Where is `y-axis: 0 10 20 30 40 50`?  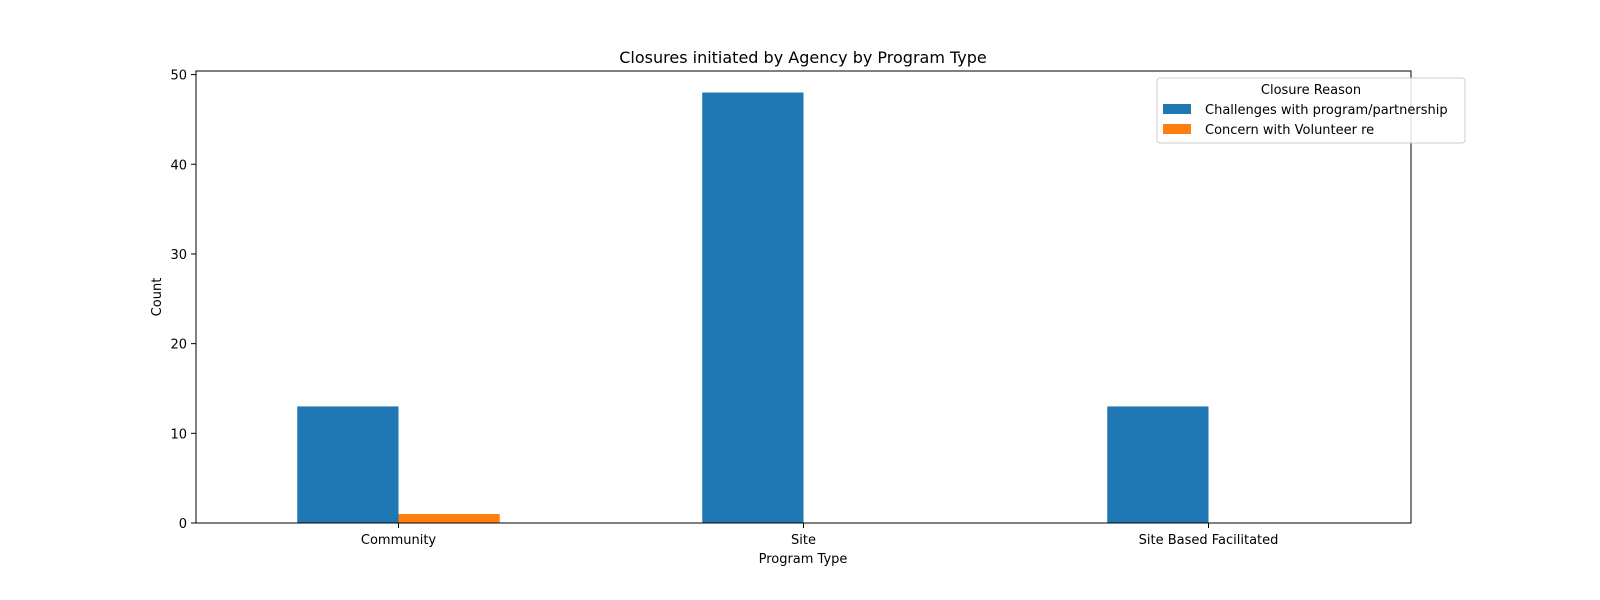
y-axis: 0 10 20 30 40 50 is located at coordinates (183, 300).